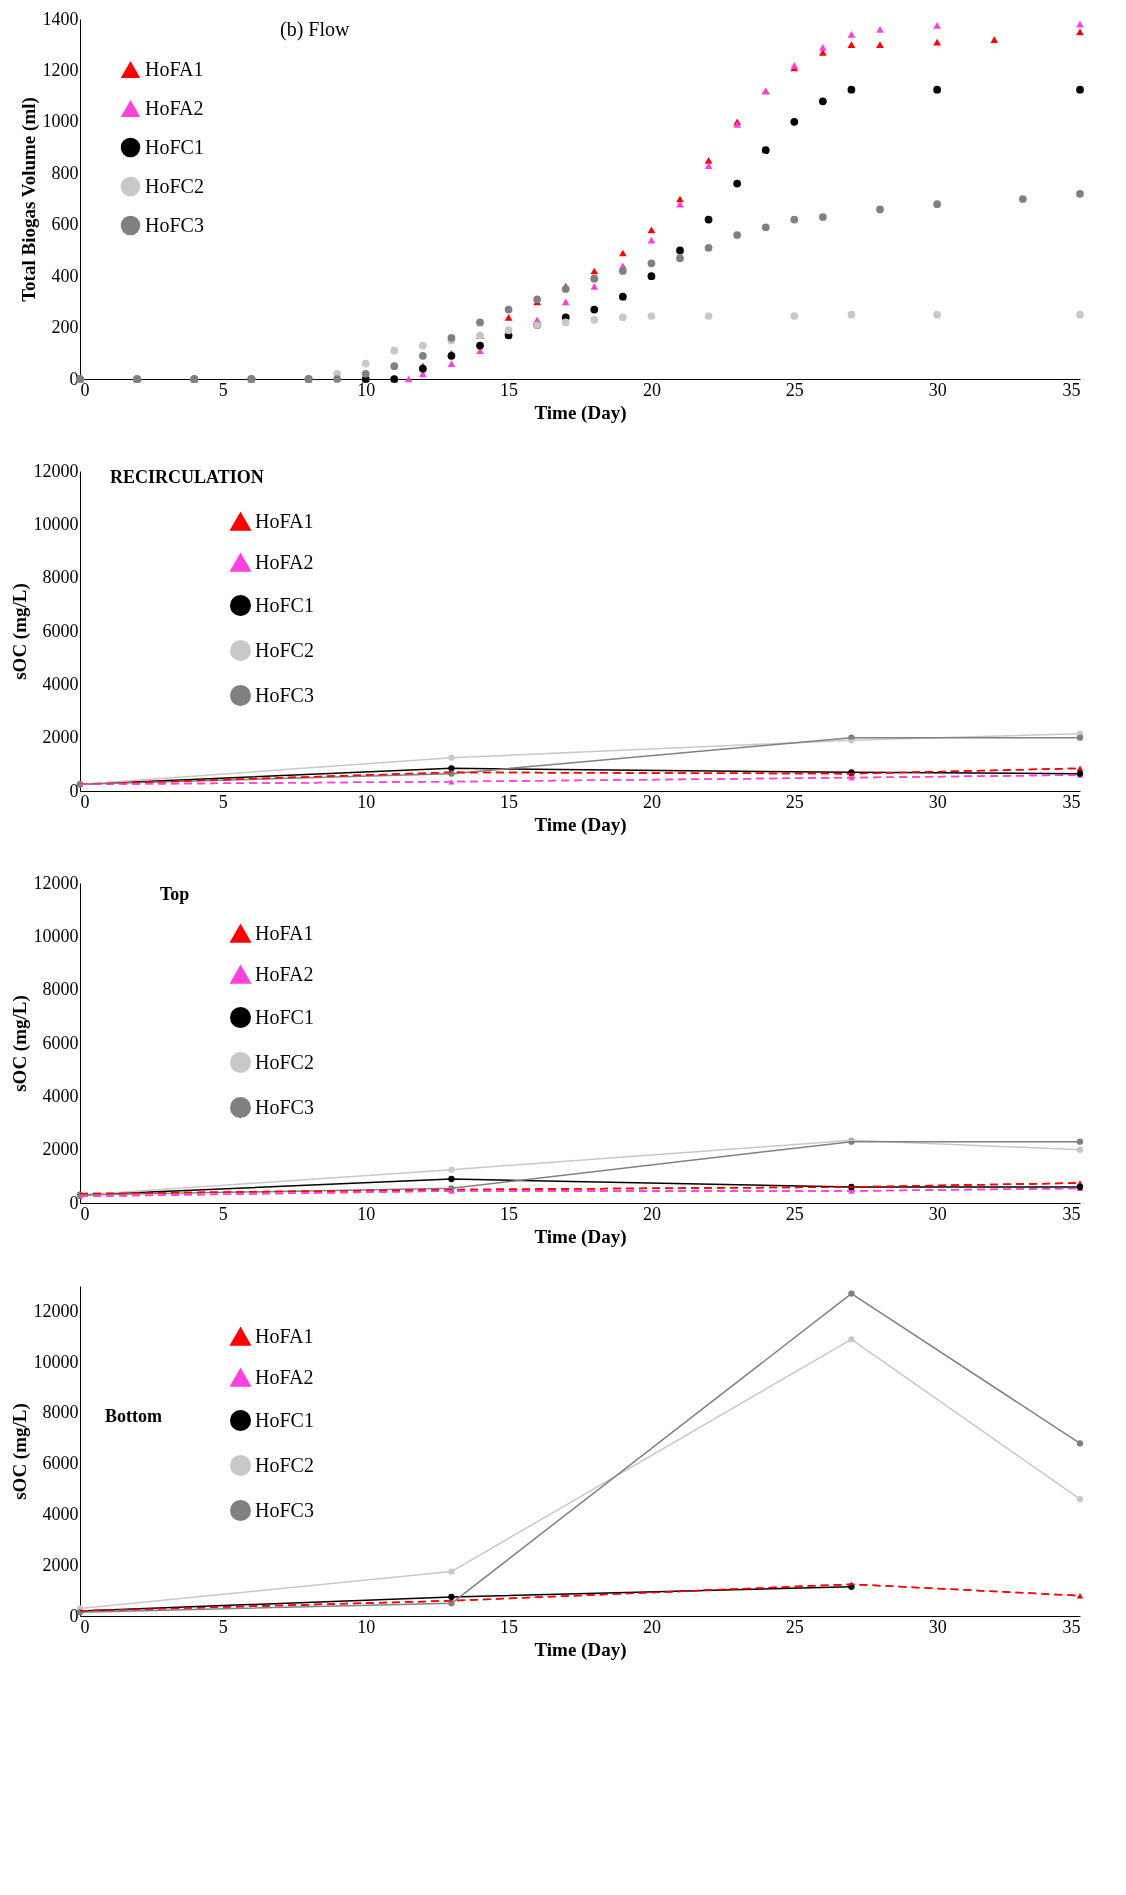 The width and height of the screenshot is (1126, 1895). I want to click on y-tick-label: 600, so click(65, 224).